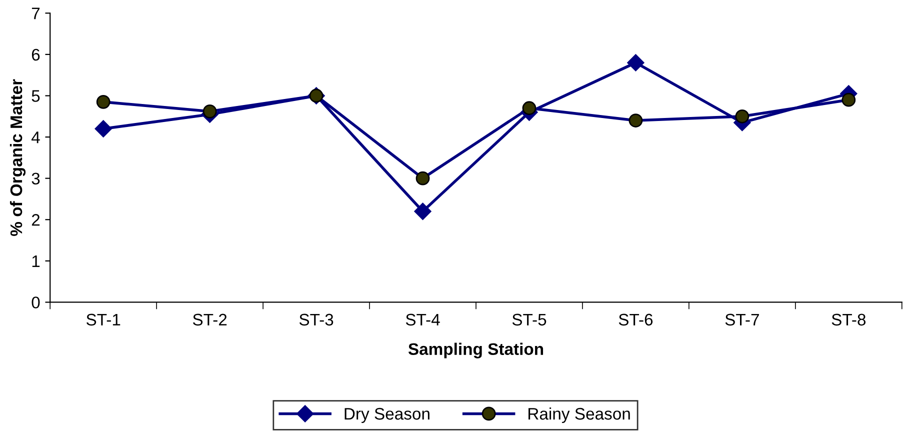  Describe the element at coordinates (36, 54) in the screenshot. I see `y-tick-label: 6` at that location.